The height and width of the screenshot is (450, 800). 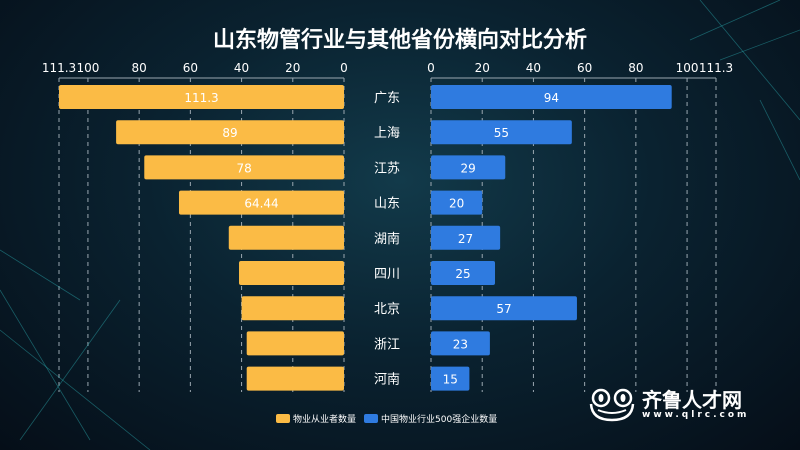 I want to click on category-label: 北京, so click(x=387, y=309).